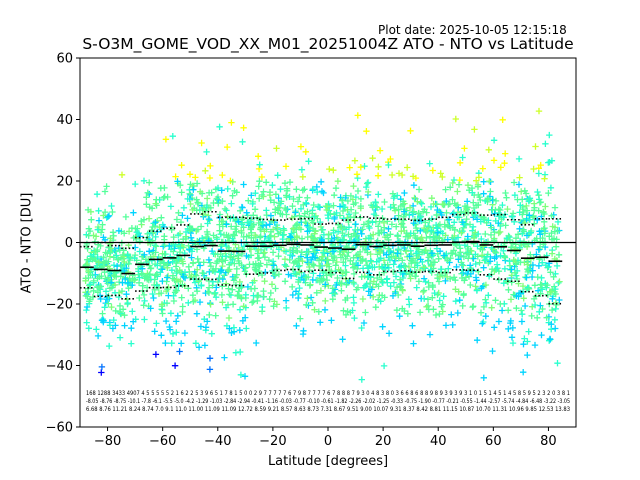  What do you see at coordinates (64, 59) in the screenshot?
I see `y-tick-label: 60` at bounding box center [64, 59].